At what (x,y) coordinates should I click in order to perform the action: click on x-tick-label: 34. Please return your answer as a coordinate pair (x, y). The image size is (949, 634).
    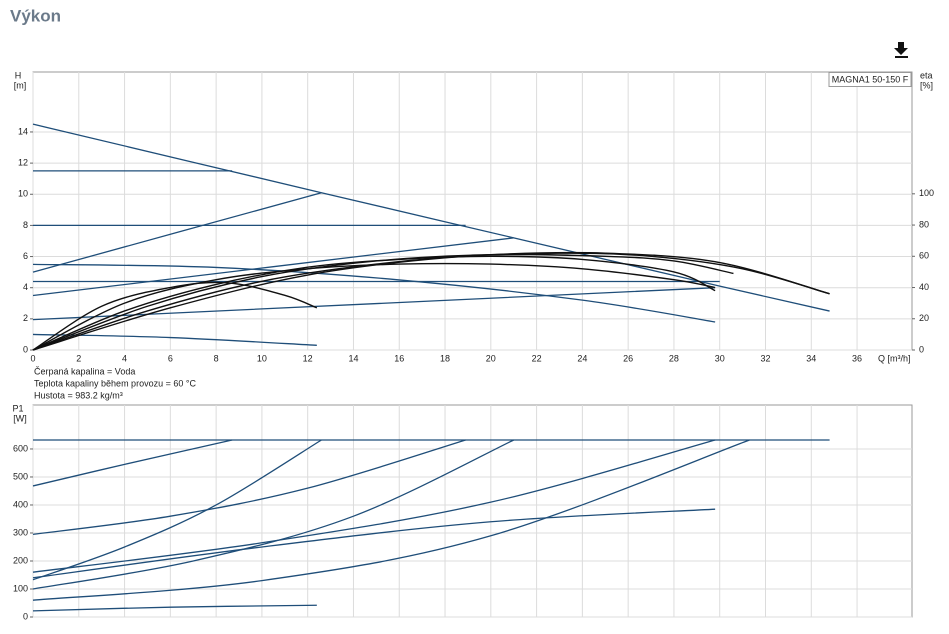
    Looking at the image, I should click on (811, 358).